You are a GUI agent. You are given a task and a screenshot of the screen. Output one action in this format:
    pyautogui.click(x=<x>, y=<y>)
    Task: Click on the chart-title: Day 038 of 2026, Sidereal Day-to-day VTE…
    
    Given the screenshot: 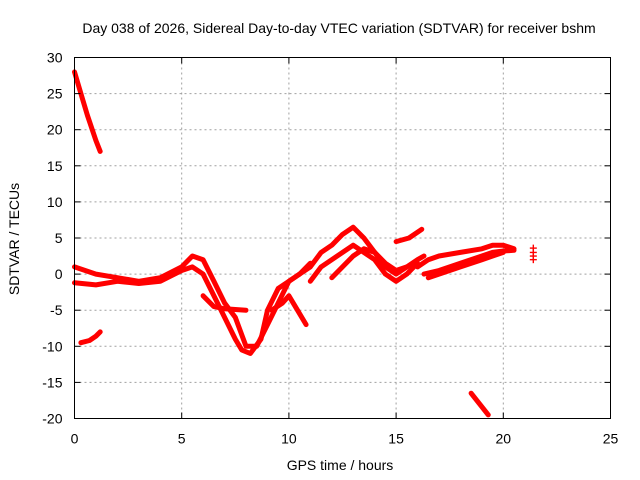 What is the action you would take?
    pyautogui.click(x=338, y=28)
    